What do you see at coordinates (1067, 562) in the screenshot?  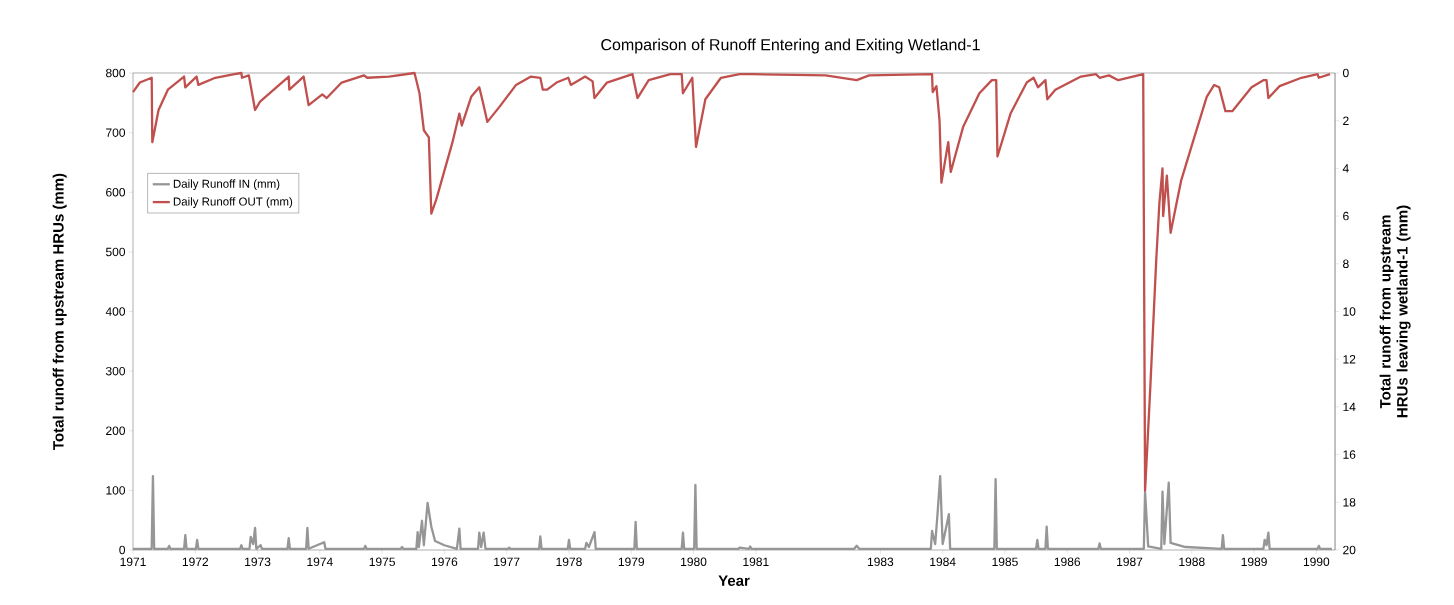 I see `x-tick-label: 1986` at bounding box center [1067, 562].